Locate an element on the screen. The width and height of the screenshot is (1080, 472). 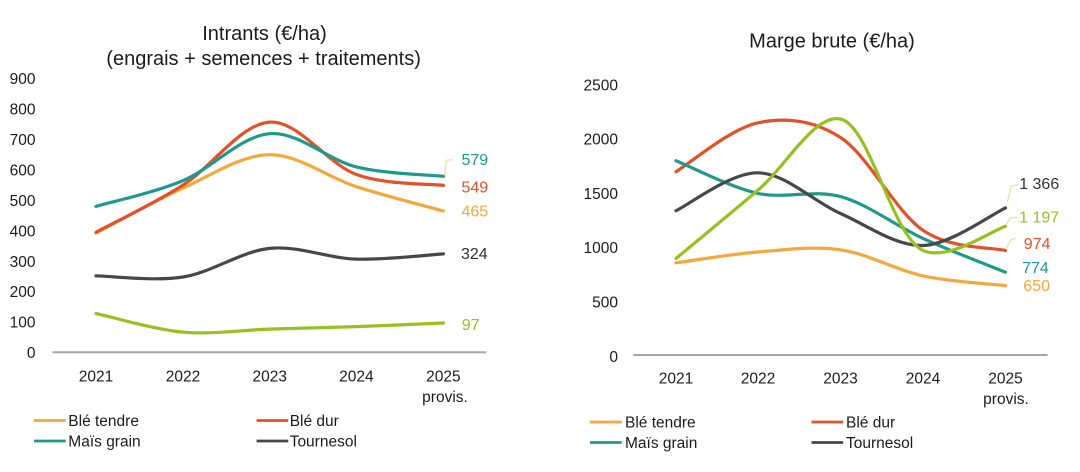
svg-text: 1000 is located at coordinates (601, 248).